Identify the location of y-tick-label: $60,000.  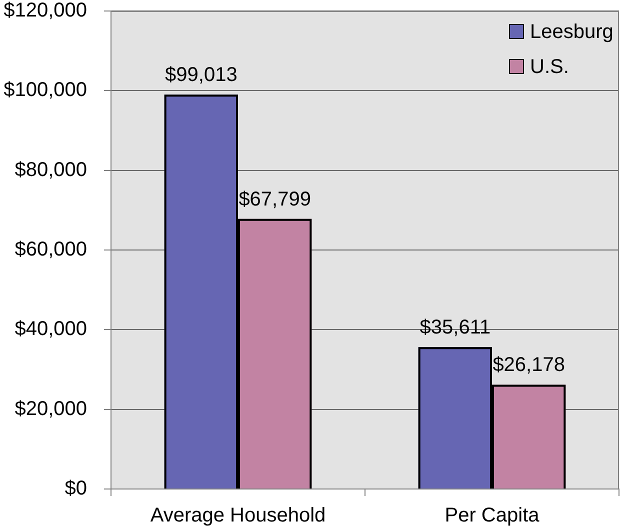
(50, 249).